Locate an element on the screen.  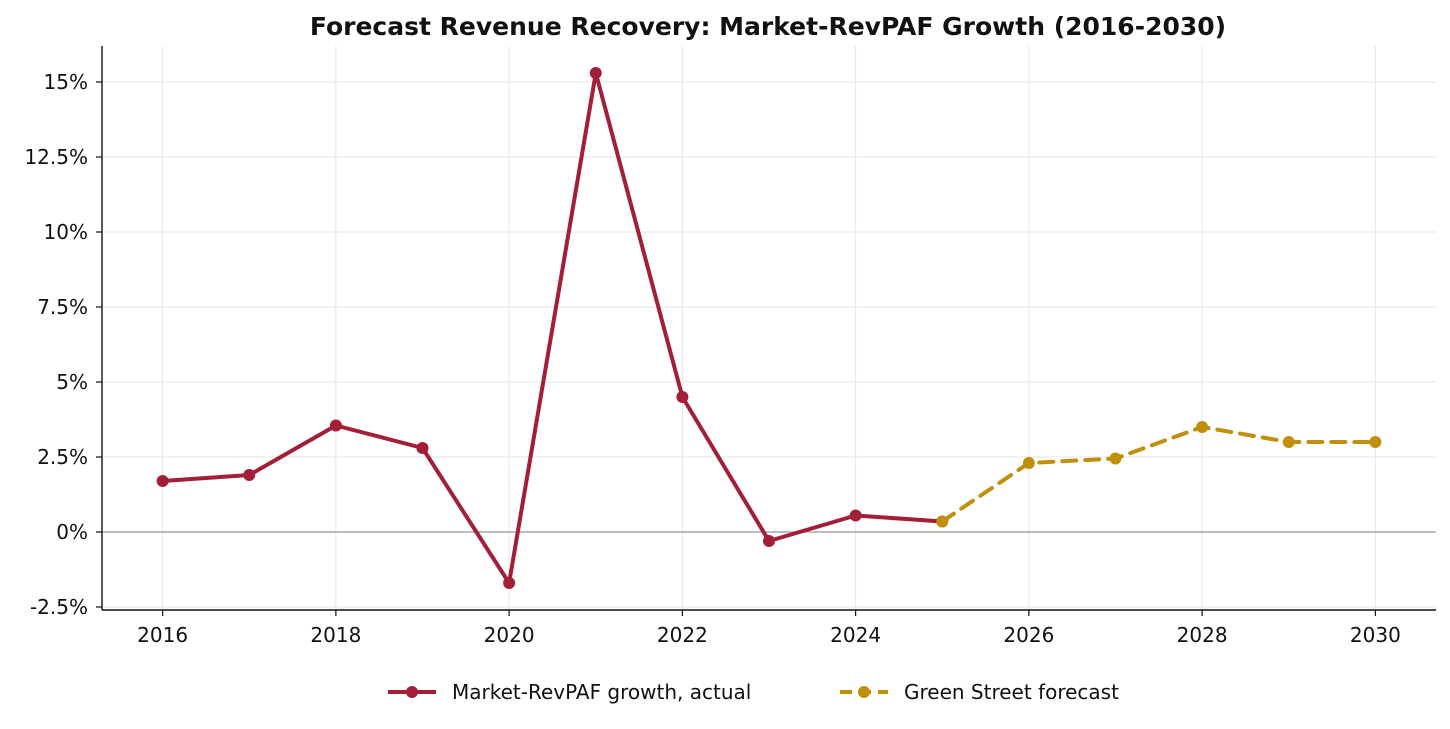
y-tick-label: 0% is located at coordinates (72, 532).